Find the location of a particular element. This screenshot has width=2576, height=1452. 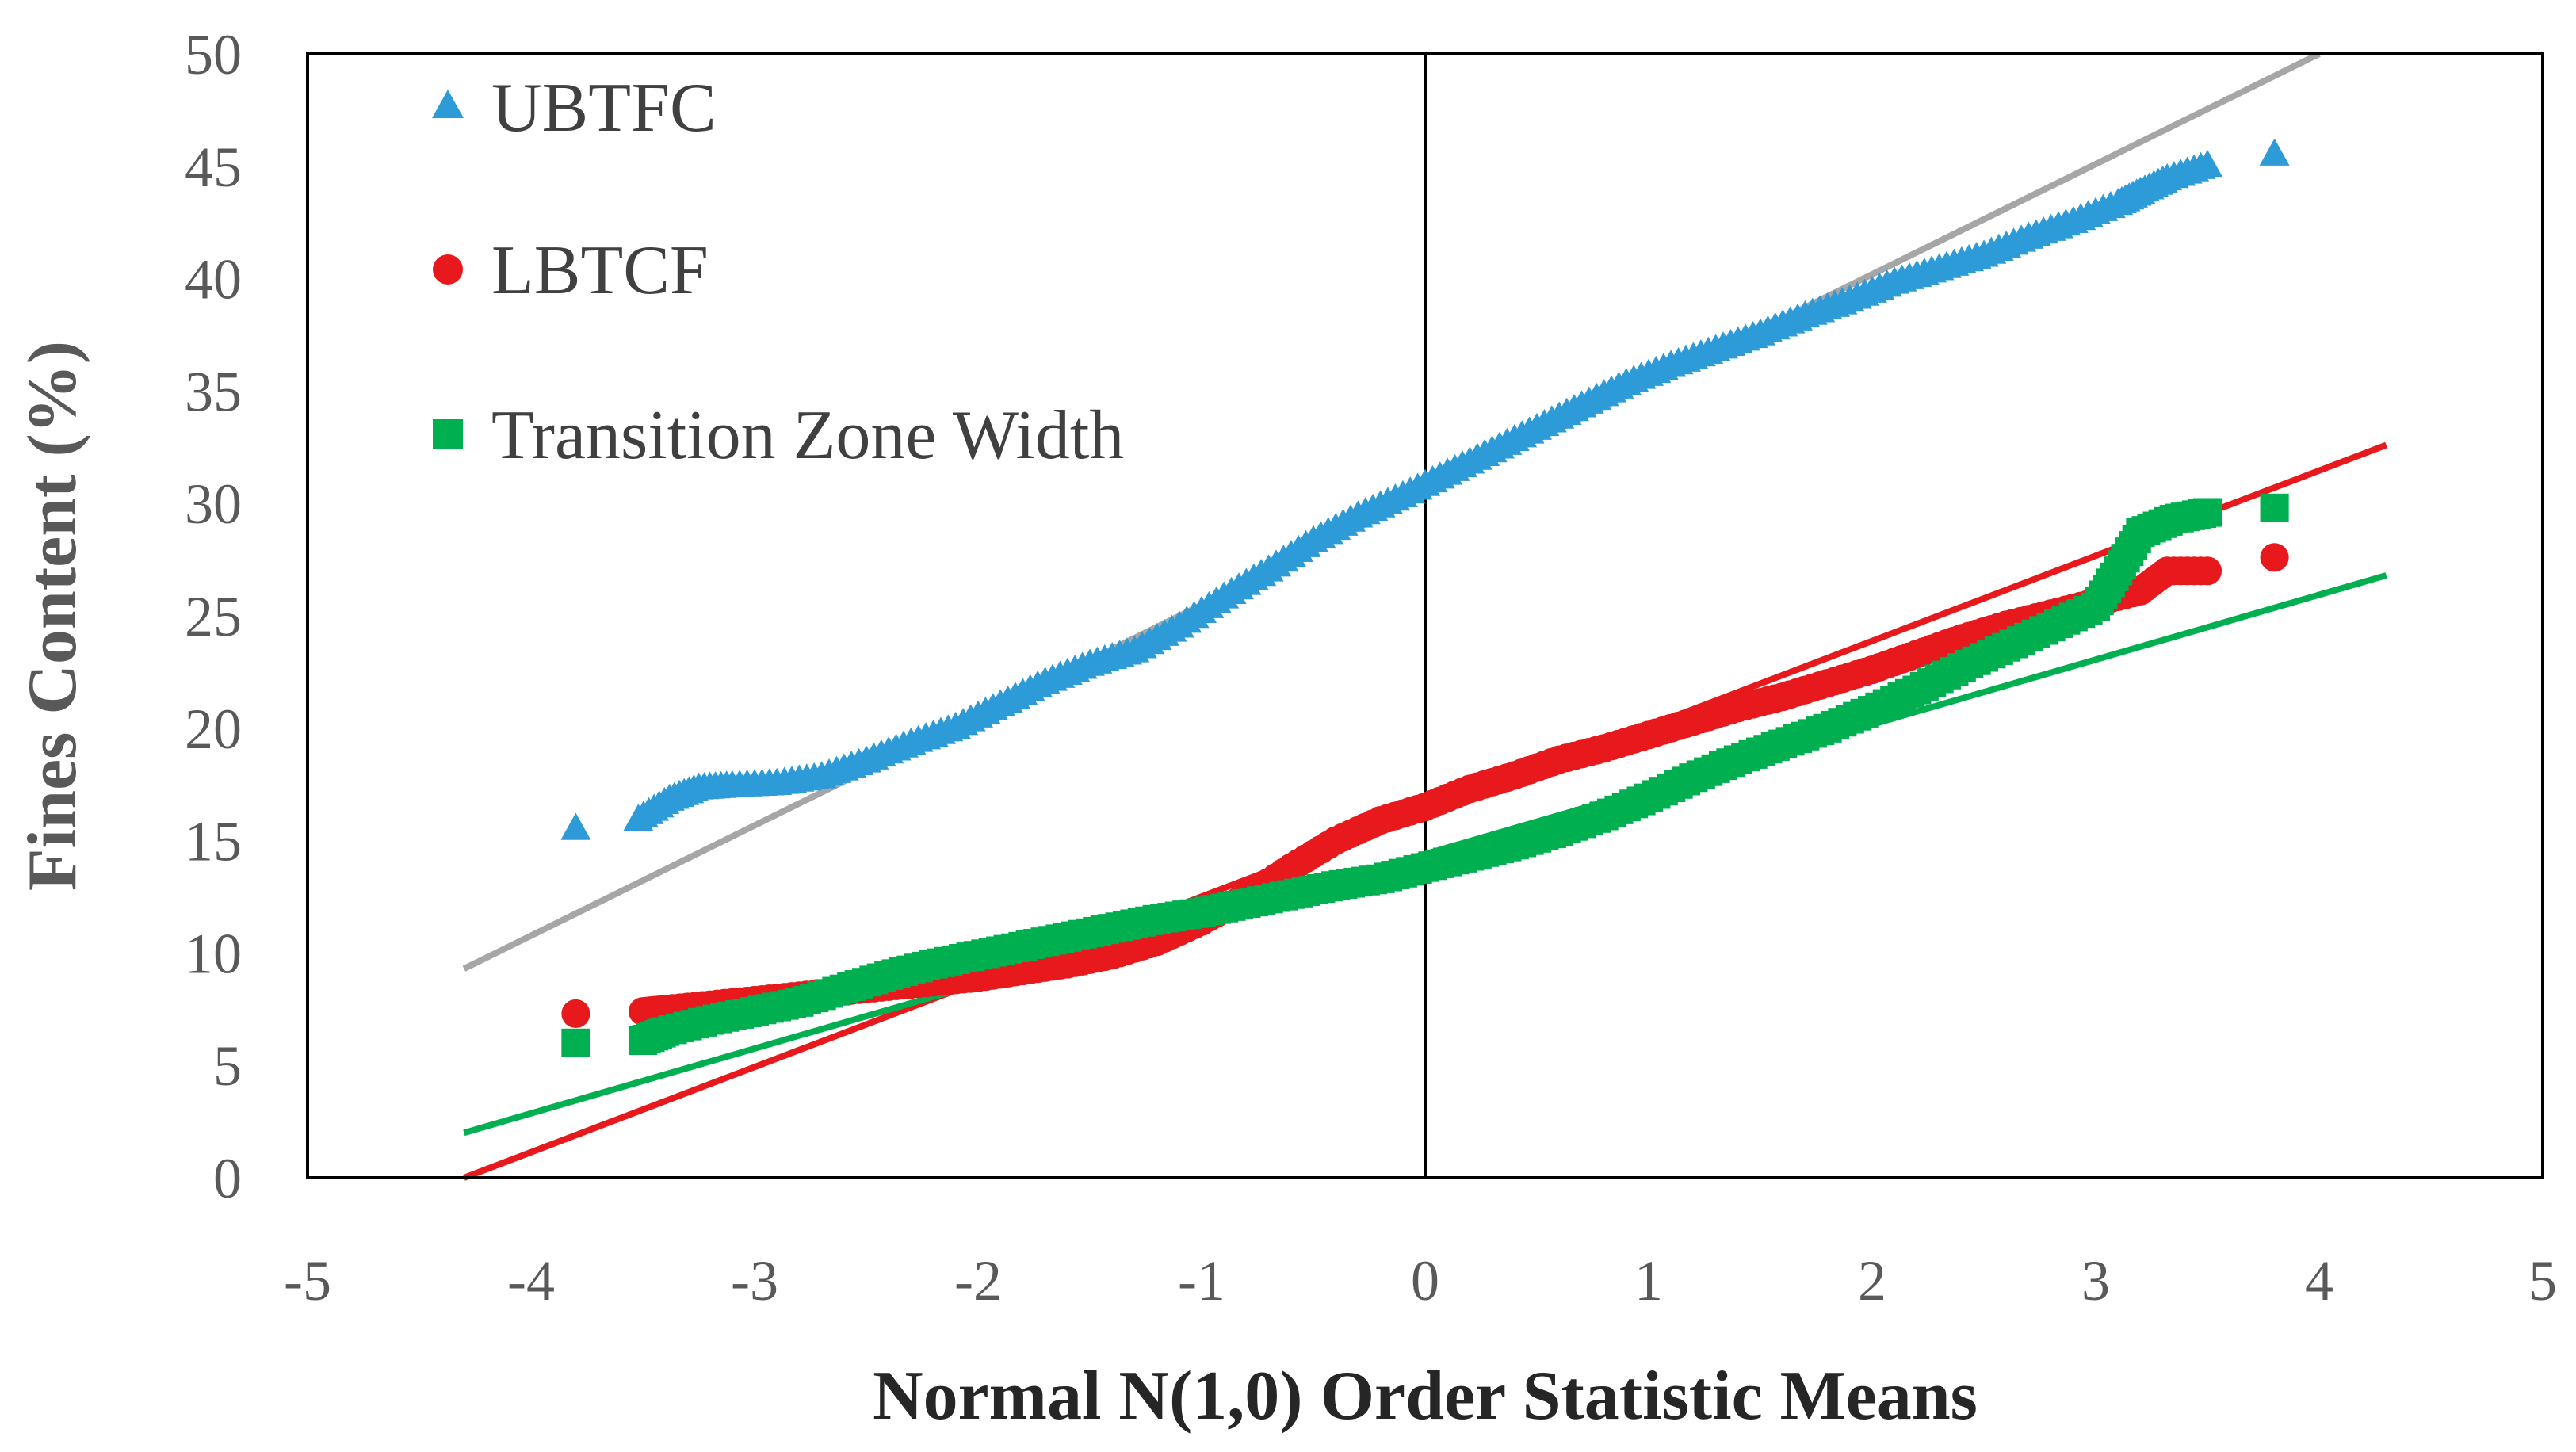

x-tick-label: -1 is located at coordinates (1201, 1281).